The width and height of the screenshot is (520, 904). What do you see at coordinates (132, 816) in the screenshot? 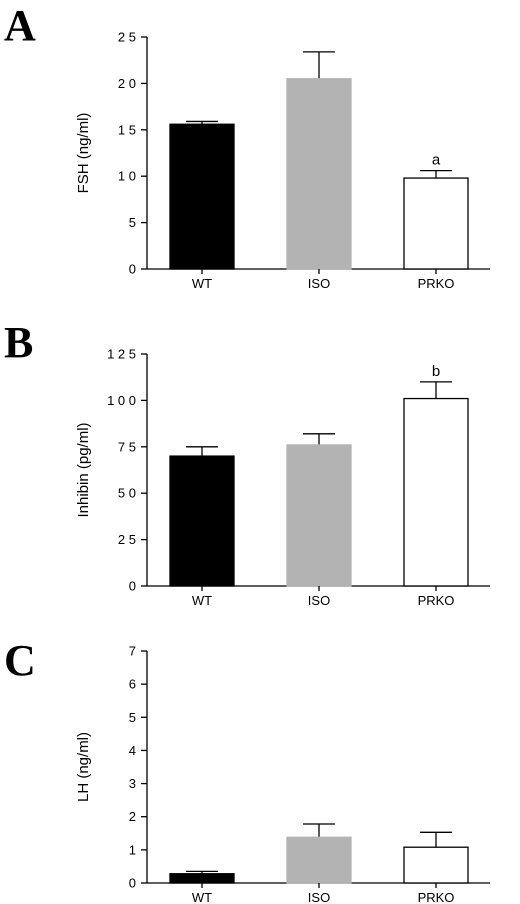
I see `y-tick-label: 2` at bounding box center [132, 816].